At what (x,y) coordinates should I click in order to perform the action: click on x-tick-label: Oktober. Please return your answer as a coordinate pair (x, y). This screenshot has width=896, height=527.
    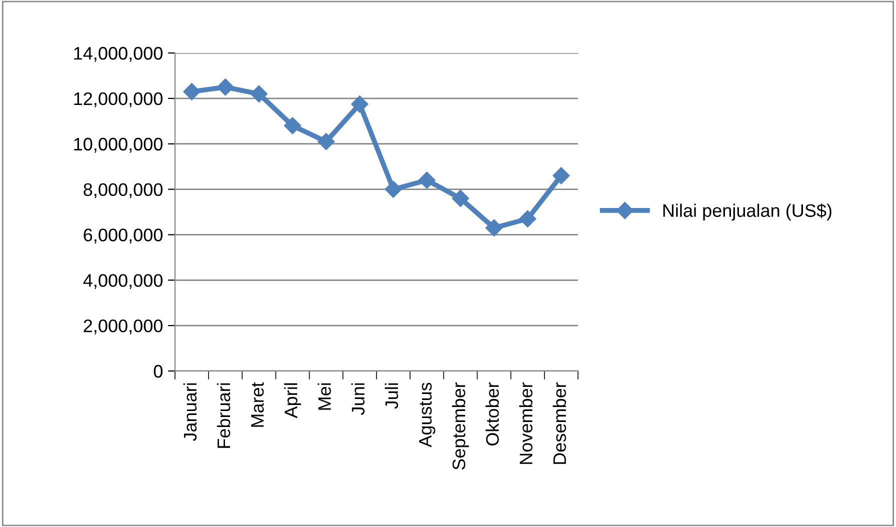
    Looking at the image, I should click on (492, 414).